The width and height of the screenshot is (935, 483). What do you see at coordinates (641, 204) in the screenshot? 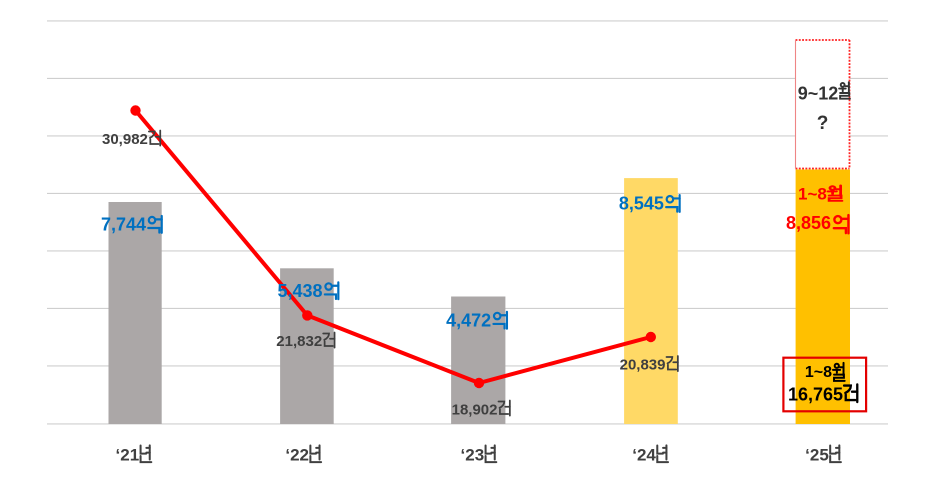
I see `svg-text: 8,545` at bounding box center [641, 204].